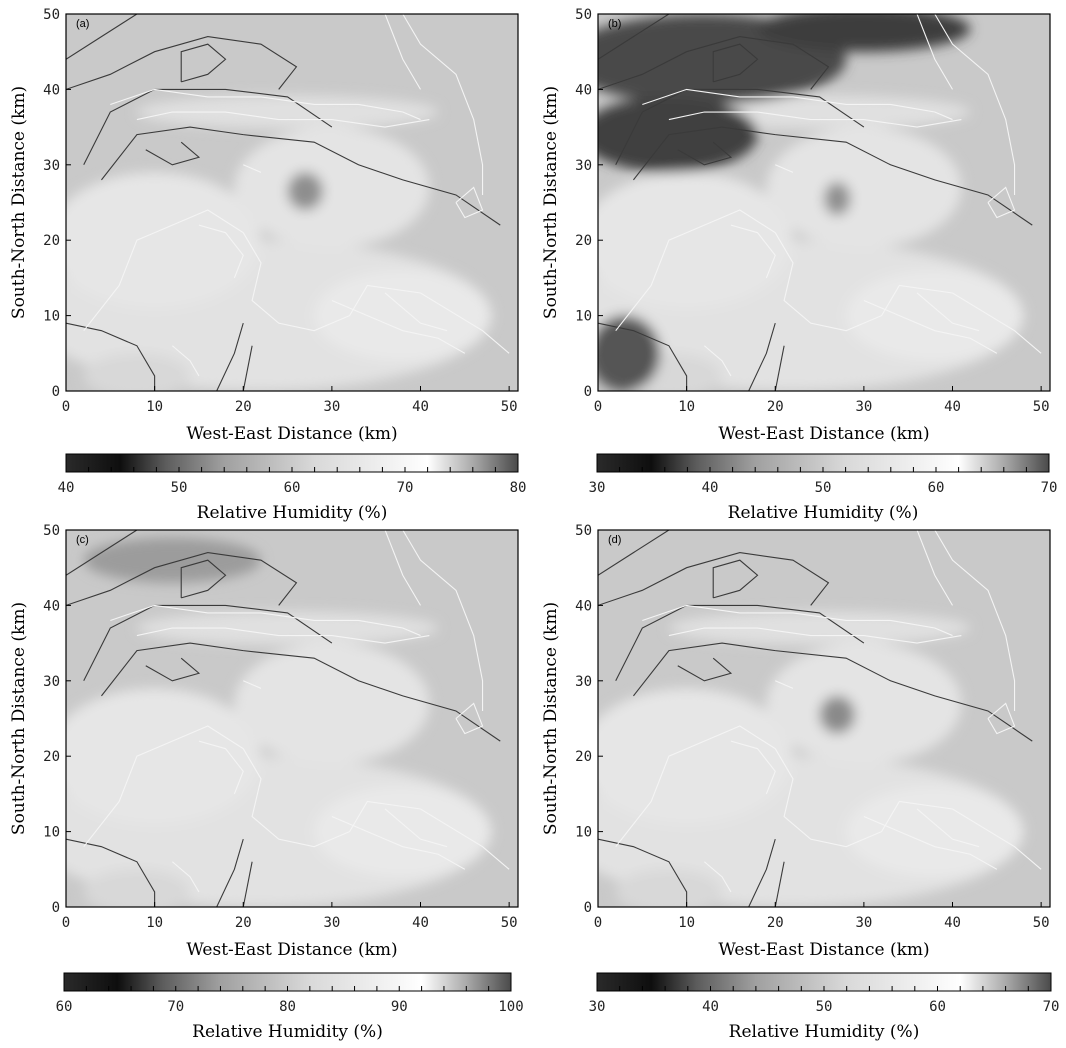  Describe the element at coordinates (399, 1007) in the screenshot. I see `colorbar-tick-label: 90` at that location.